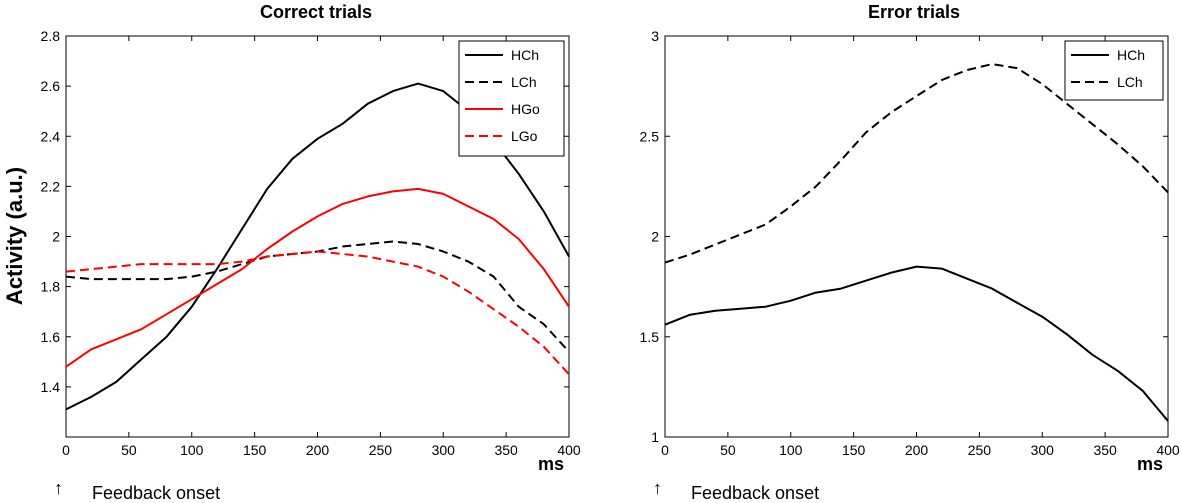 This screenshot has width=1181, height=503. Describe the element at coordinates (655, 437) in the screenshot. I see `error-trials-y-tick-label: 1` at that location.